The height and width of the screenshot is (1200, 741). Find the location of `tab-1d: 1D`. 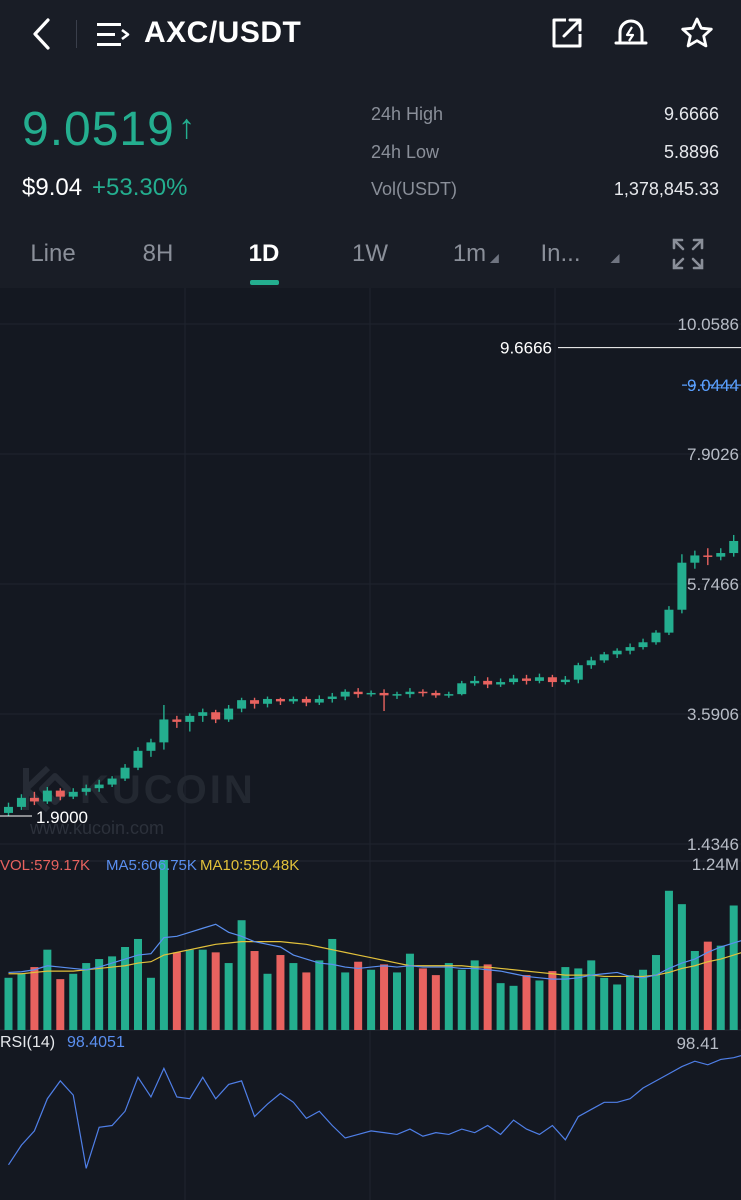

tab-1d: 1D is located at coordinates (264, 253).